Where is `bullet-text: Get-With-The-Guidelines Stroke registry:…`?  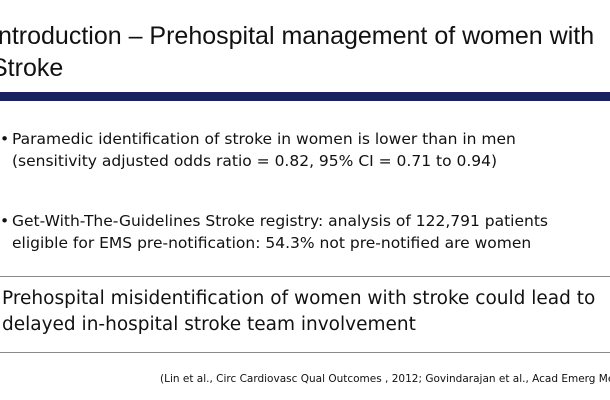 bullet-text: Get-With-The-Guidelines Stroke registry:… is located at coordinates (280, 221).